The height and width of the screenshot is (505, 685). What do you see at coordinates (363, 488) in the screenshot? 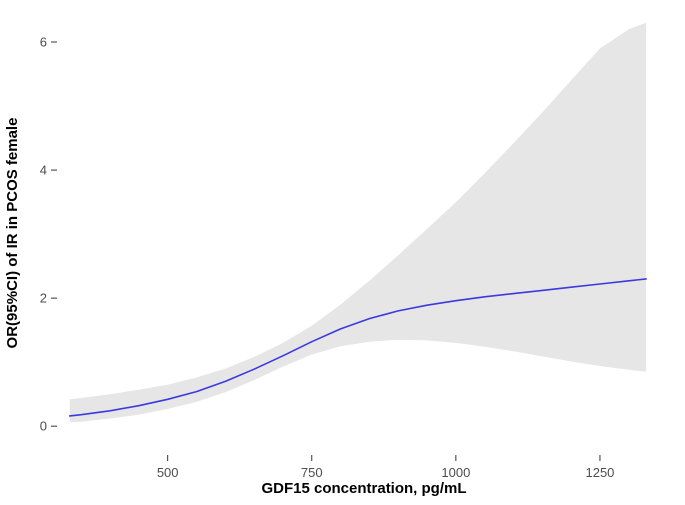
I see `x-axis-title: GDF15 concentration, pg/mL` at bounding box center [363, 488].